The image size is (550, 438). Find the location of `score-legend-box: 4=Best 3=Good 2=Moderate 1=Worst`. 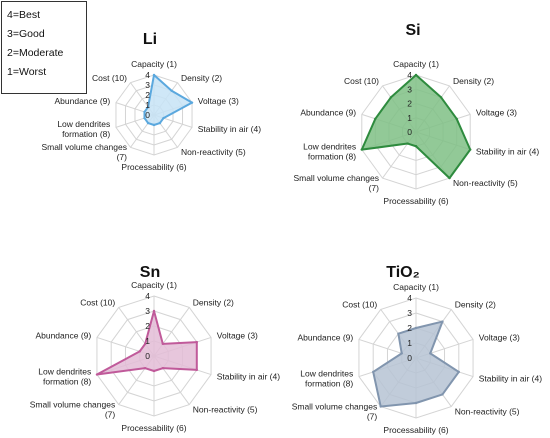

score-legend-box: 4=Best 3=Good 2=Moderate 1=Worst is located at coordinates (44, 47).